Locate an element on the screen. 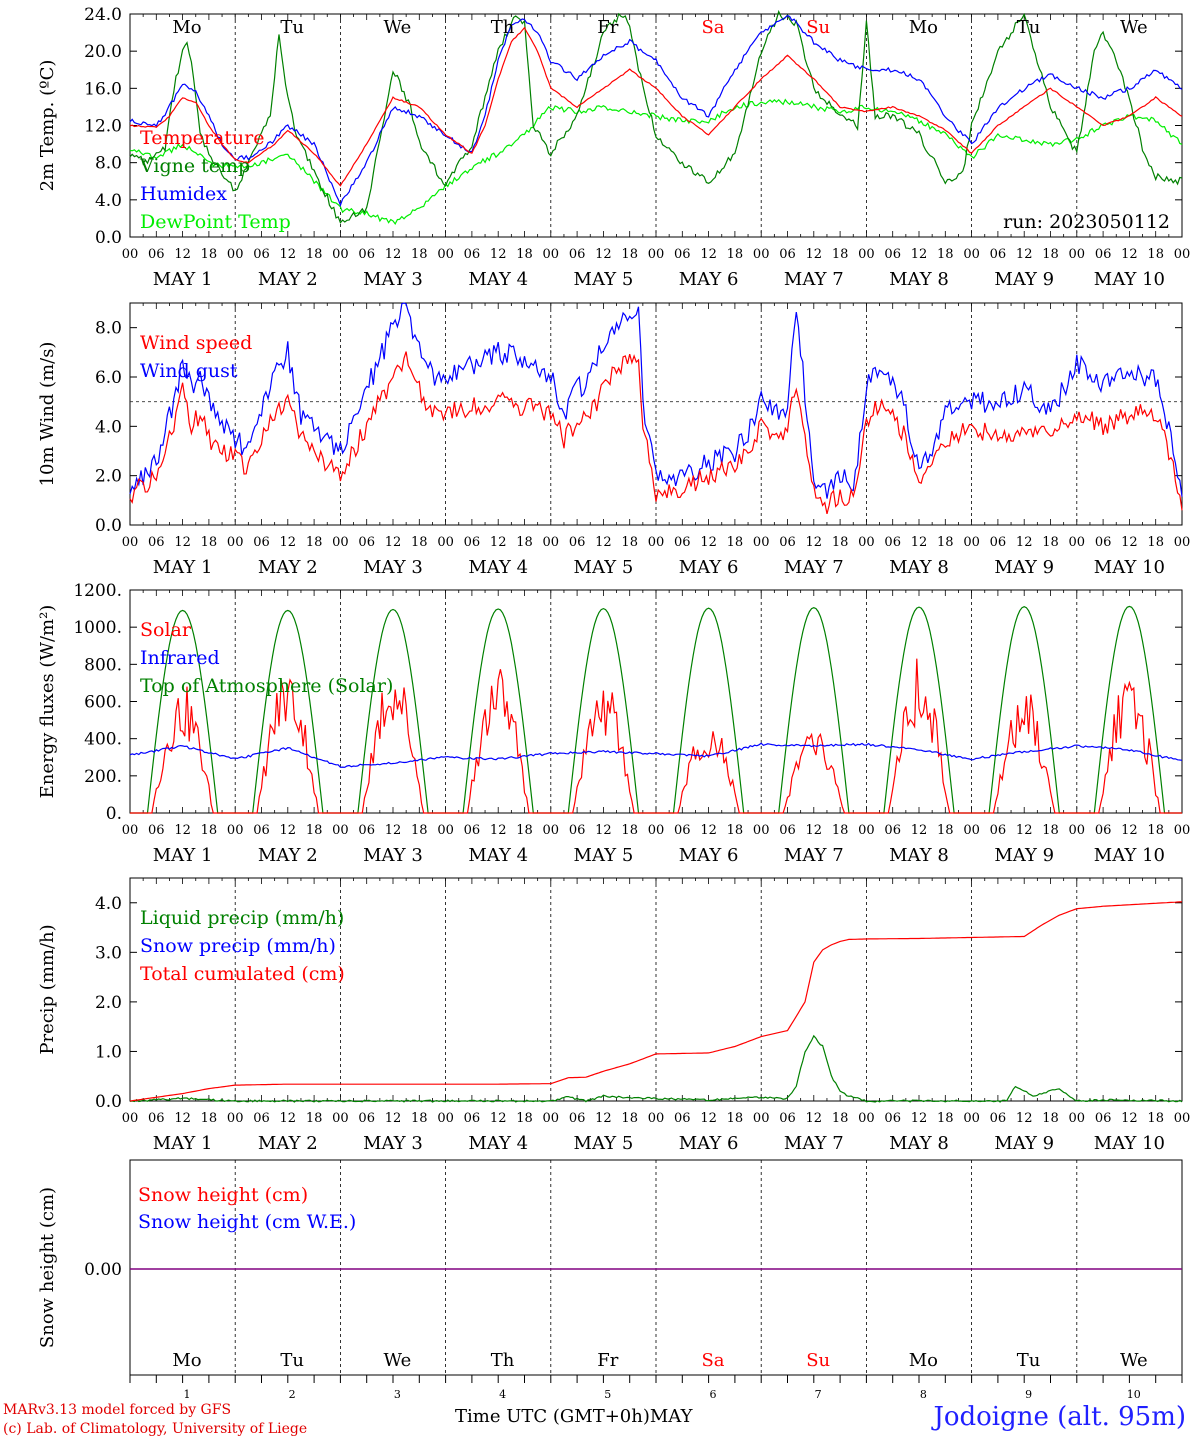 The height and width of the screenshot is (1440, 1194). day-number-label: 7 is located at coordinates (818, 1394).